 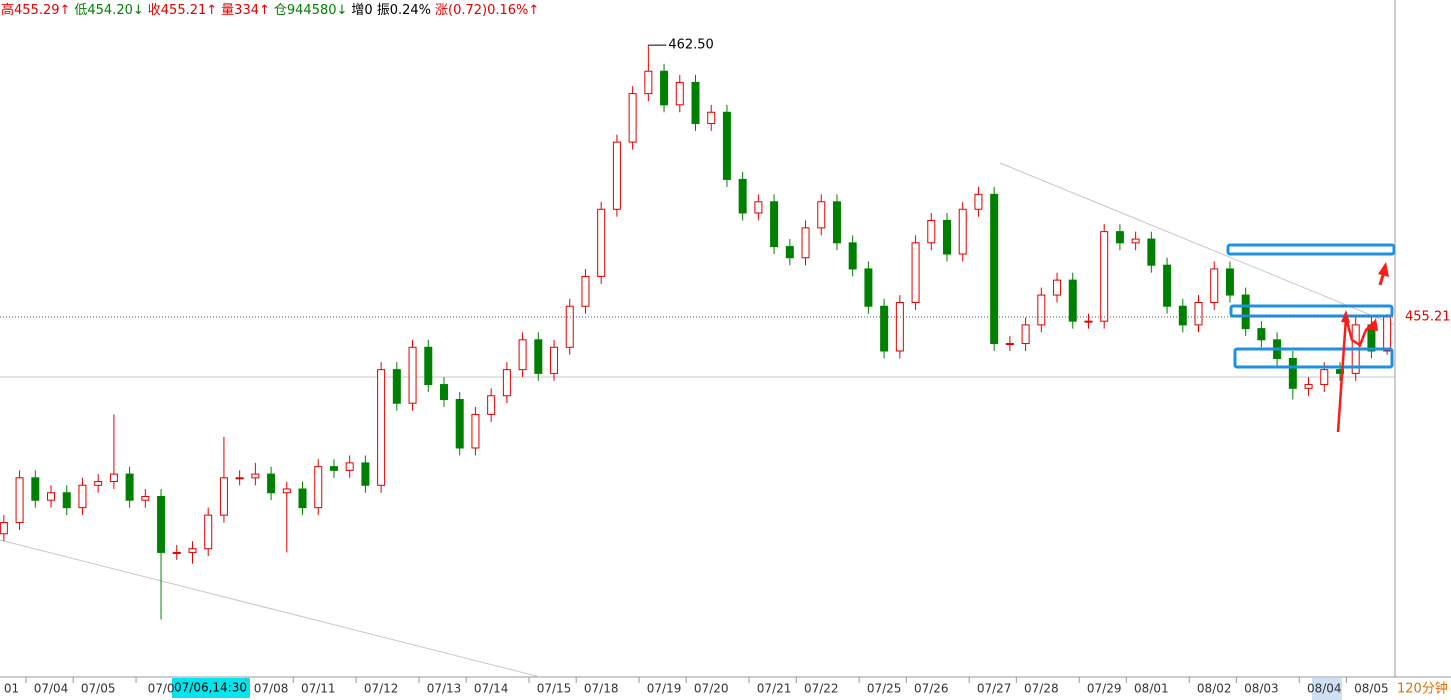 What do you see at coordinates (691, 45) in the screenshot?
I see `max-label: 462.50` at bounding box center [691, 45].